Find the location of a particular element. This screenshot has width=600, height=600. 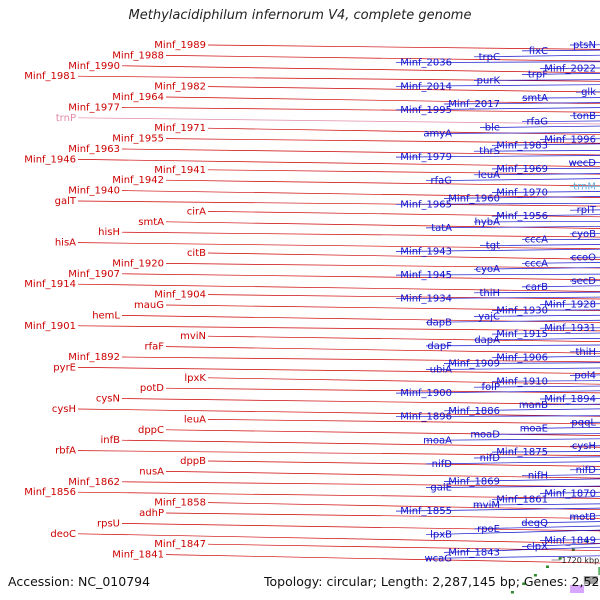

right-gene-label: carB is located at coordinates (536, 287).